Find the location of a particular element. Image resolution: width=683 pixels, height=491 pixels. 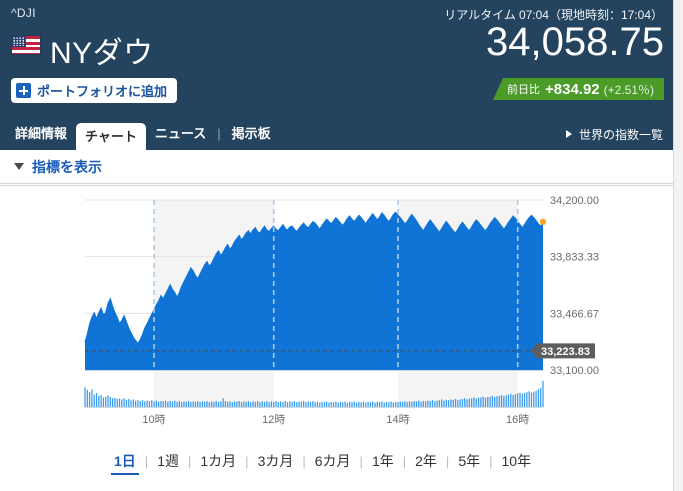

flag-canton is located at coordinates (19, 42).